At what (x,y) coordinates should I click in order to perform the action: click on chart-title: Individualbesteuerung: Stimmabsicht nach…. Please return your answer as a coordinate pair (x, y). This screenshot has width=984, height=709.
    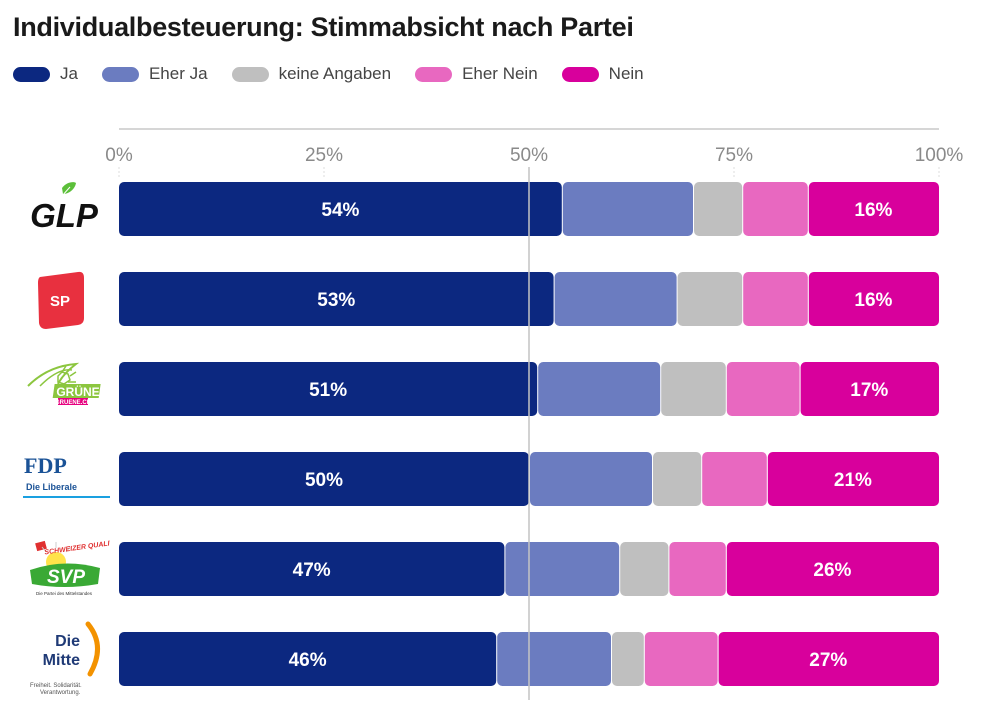
    Looking at the image, I should click on (323, 27).